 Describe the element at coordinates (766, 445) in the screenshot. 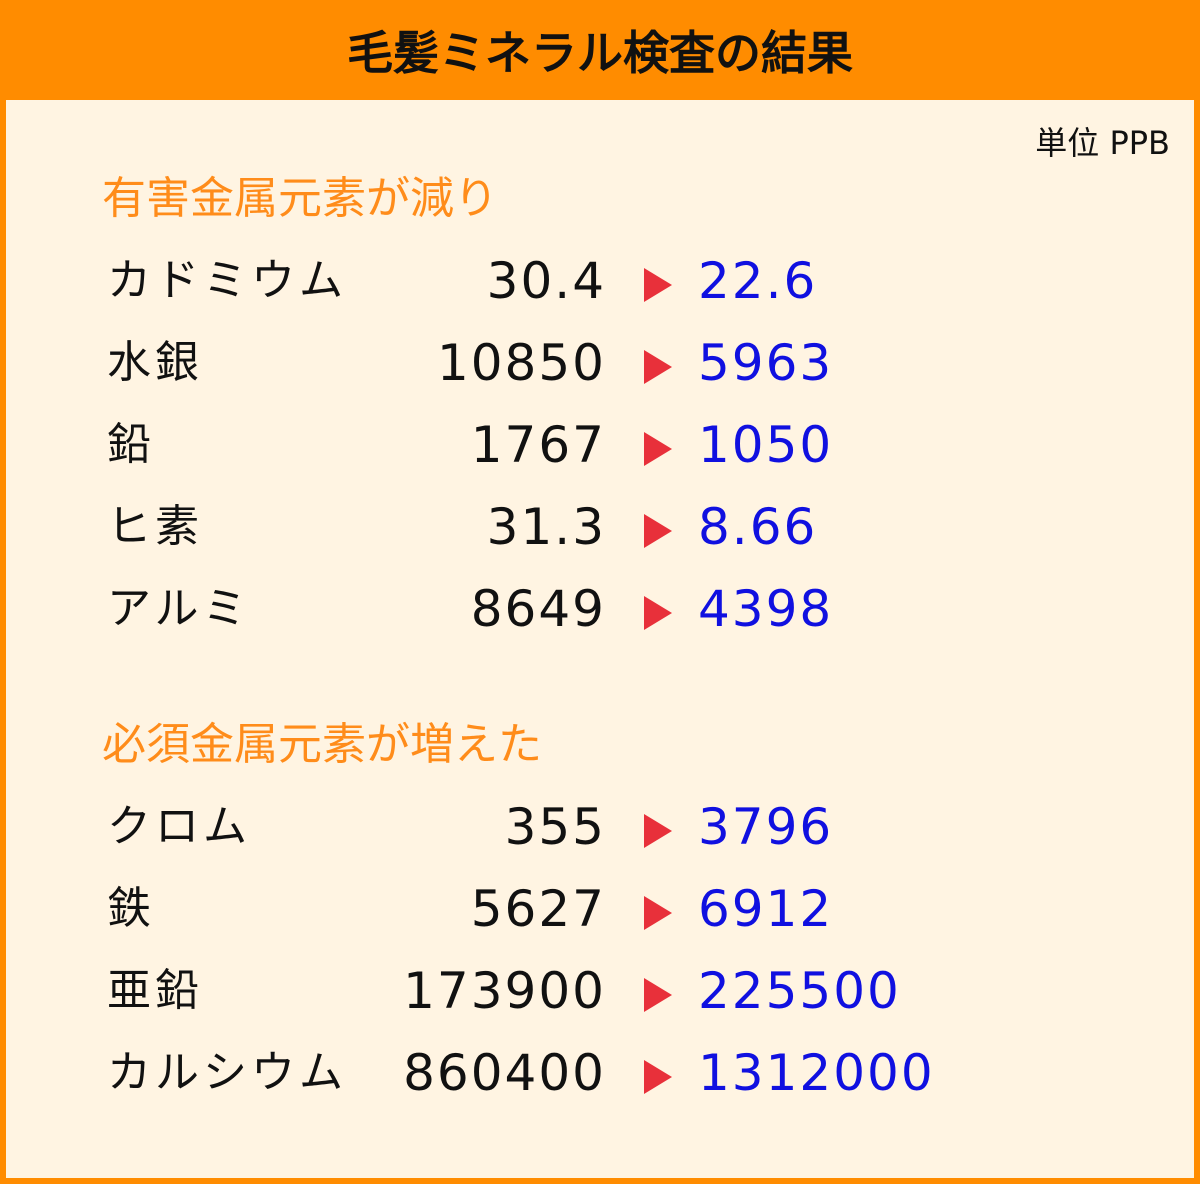

I see `after-value: 1050` at that location.